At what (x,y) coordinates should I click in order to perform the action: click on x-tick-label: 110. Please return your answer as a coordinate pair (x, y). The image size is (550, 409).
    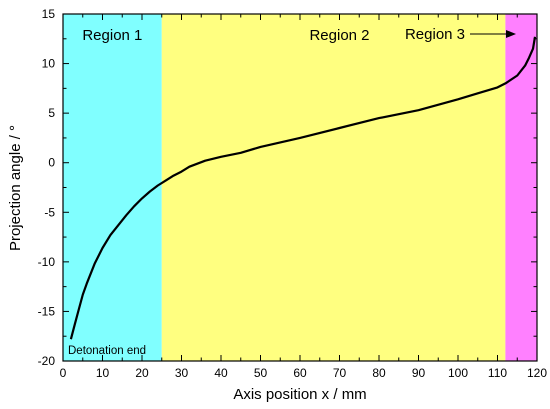
    Looking at the image, I should click on (497, 373).